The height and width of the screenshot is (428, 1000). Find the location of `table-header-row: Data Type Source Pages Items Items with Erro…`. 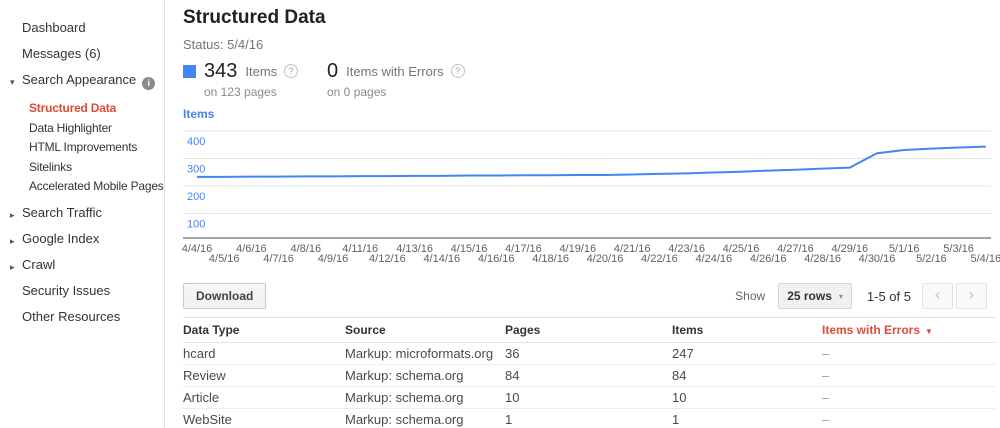

table-header-row: Data Type Source Pages Items Items with Erro… is located at coordinates (589, 330).